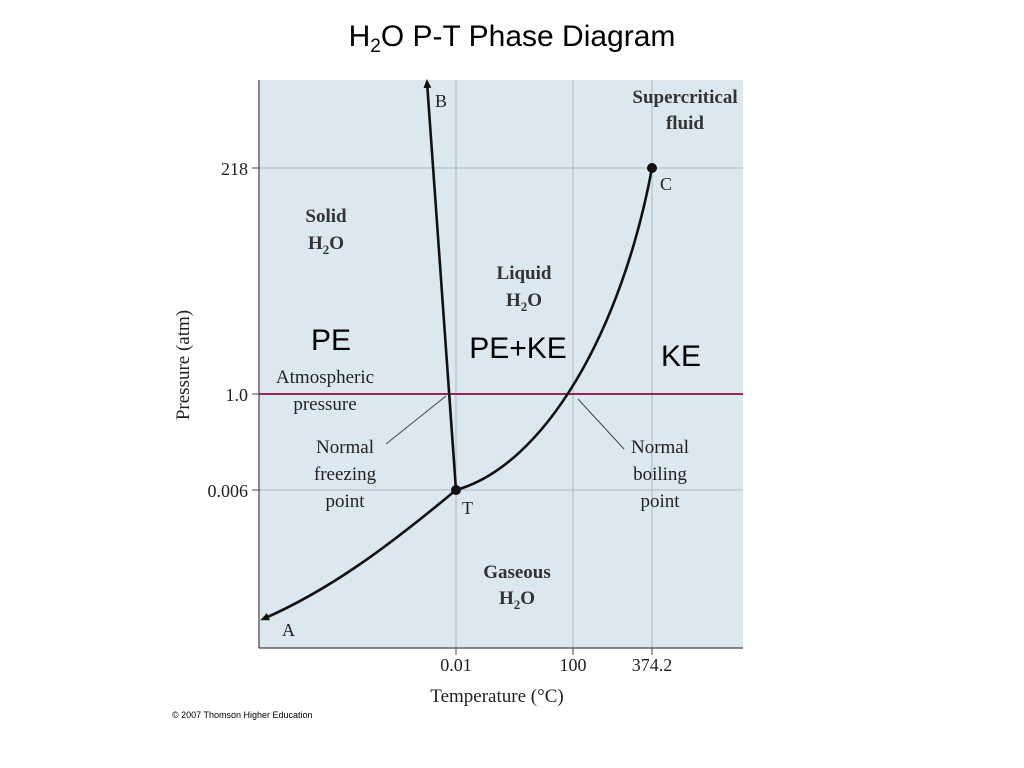 The height and width of the screenshot is (768, 1024). I want to click on energy-label-ke: KE, so click(681, 356).